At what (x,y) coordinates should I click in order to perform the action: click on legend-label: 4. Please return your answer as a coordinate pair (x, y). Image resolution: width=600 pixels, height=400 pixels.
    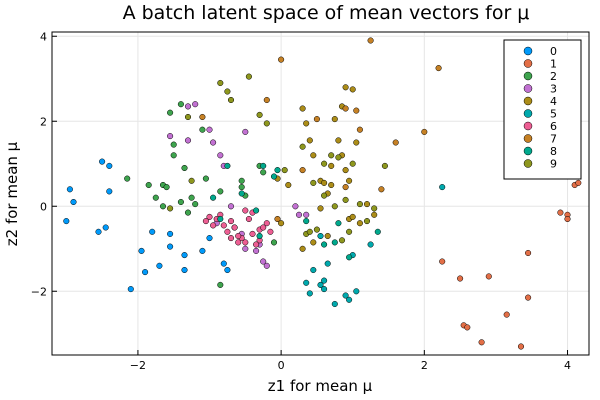
    Looking at the image, I should click on (553, 101).